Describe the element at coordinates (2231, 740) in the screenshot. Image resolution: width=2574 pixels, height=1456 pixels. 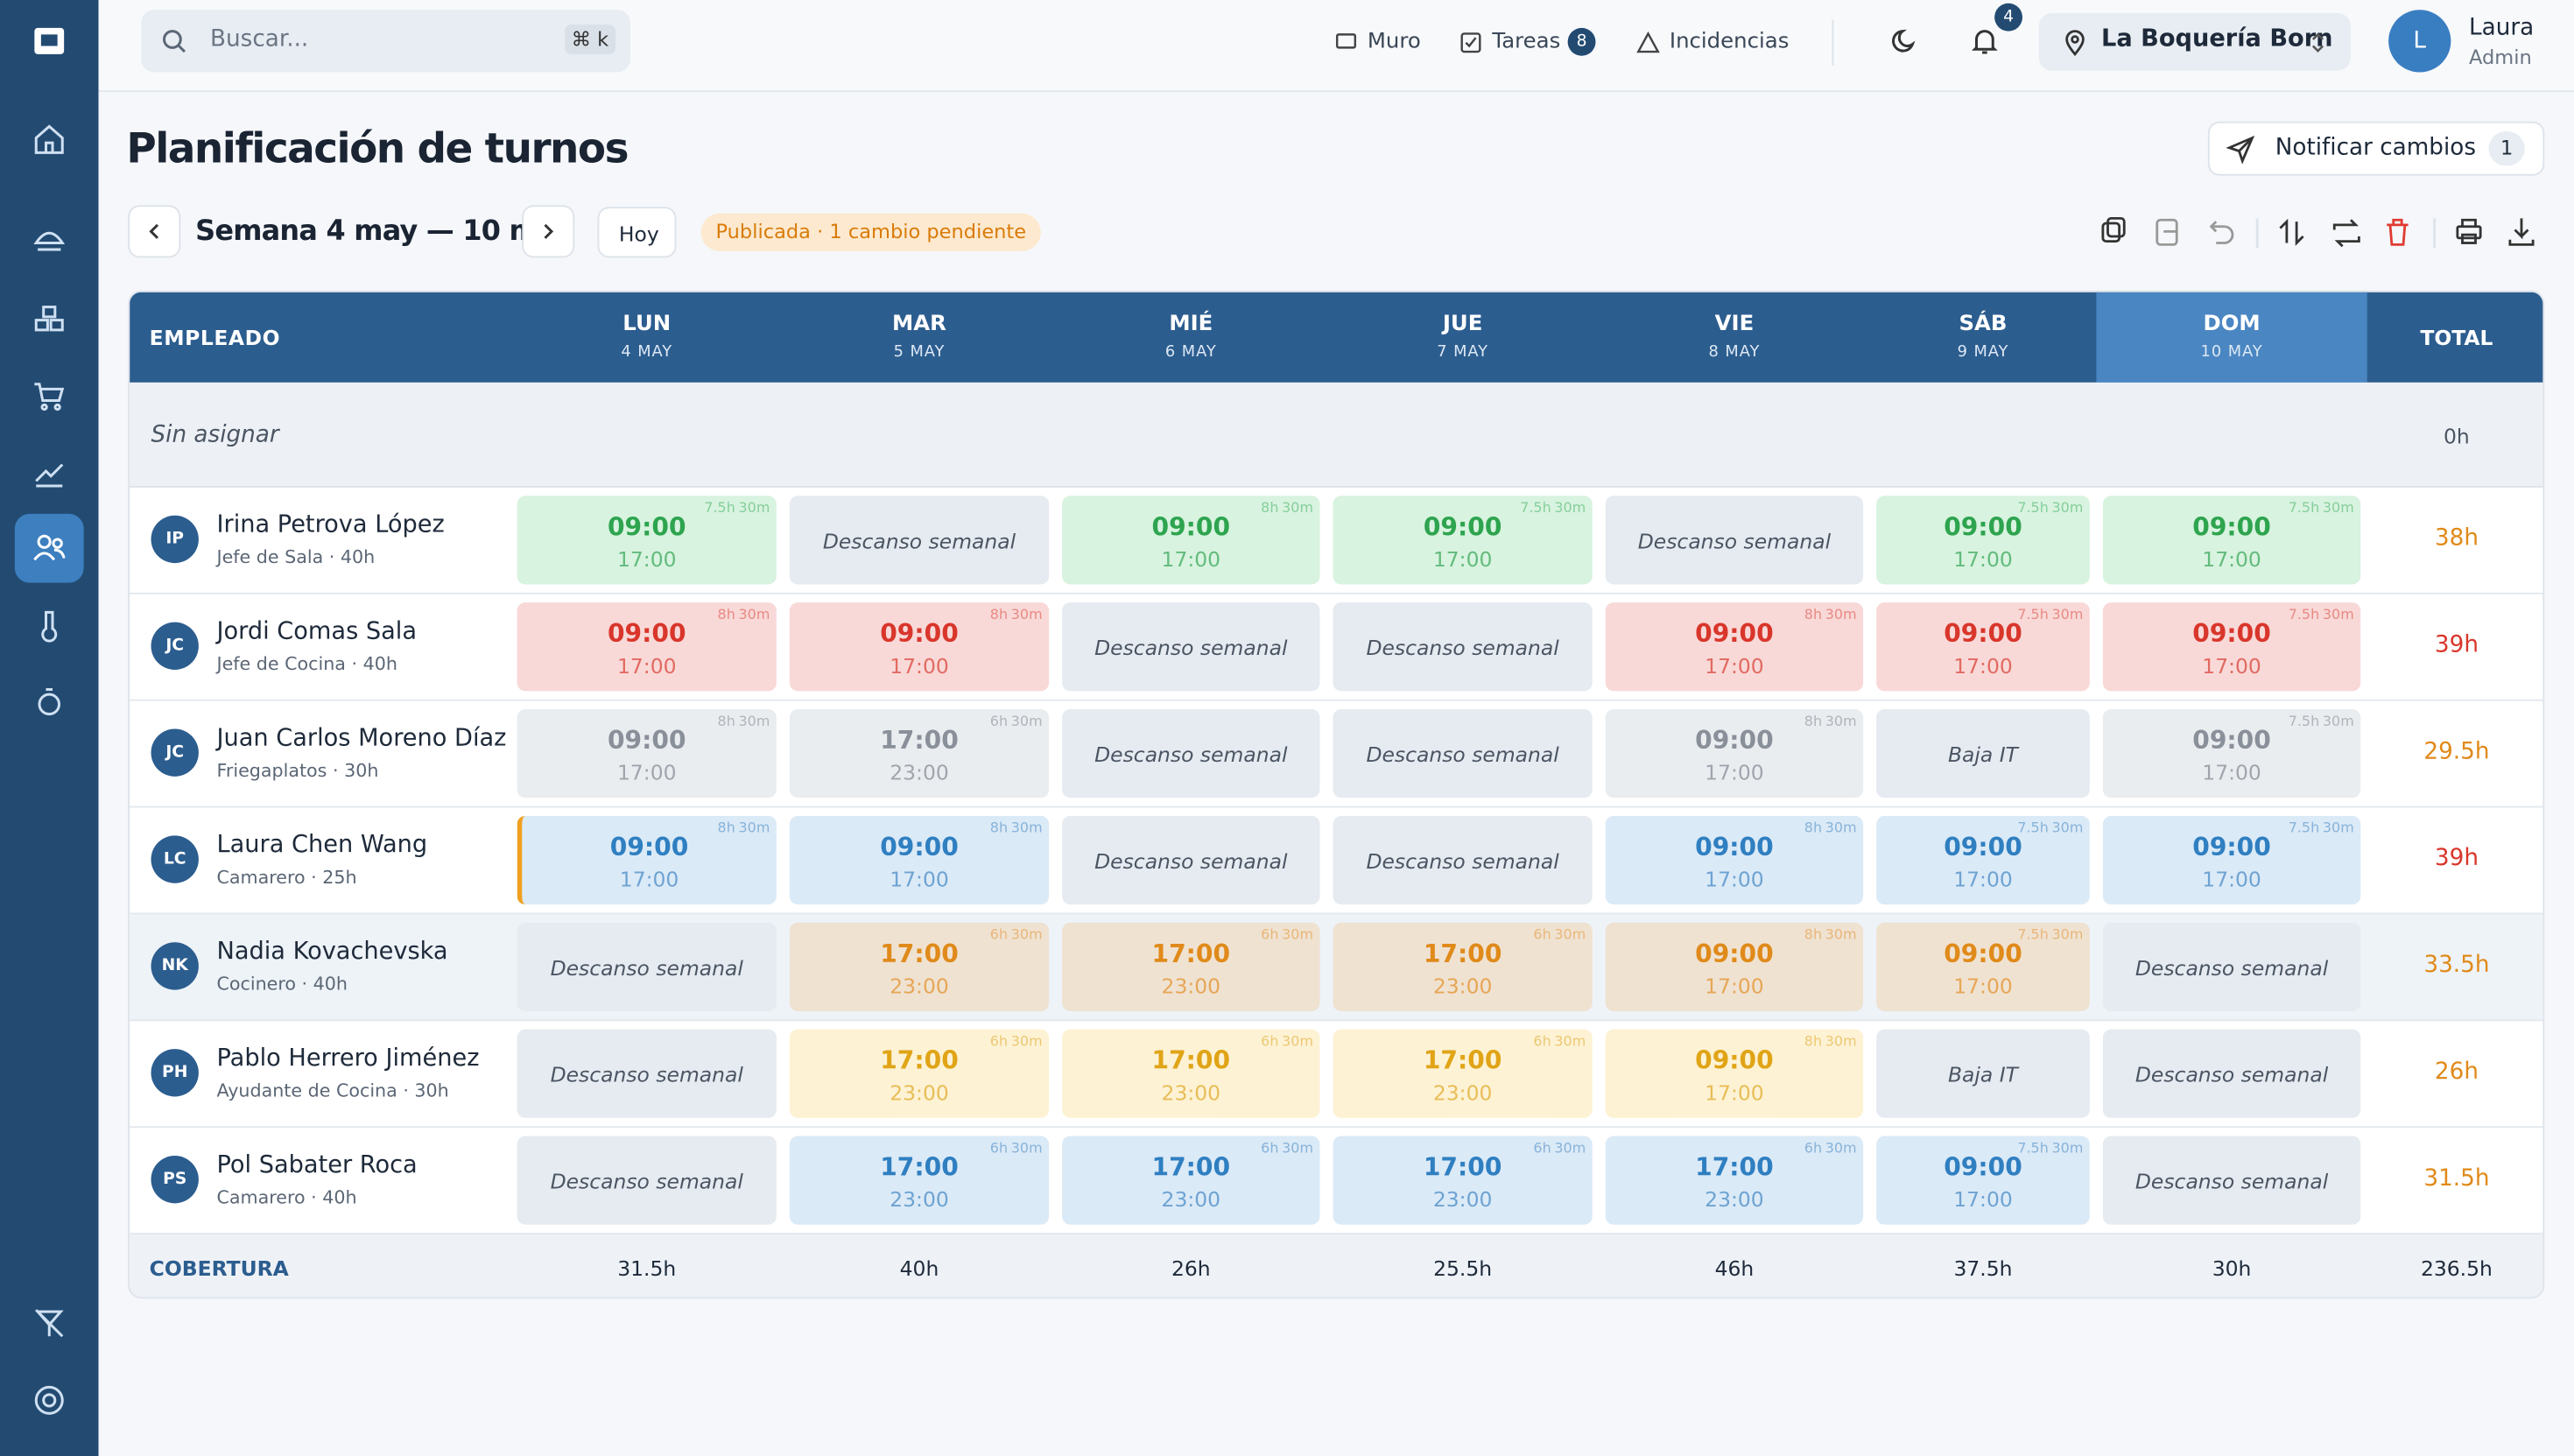
I see `shift-start: 09:00` at that location.